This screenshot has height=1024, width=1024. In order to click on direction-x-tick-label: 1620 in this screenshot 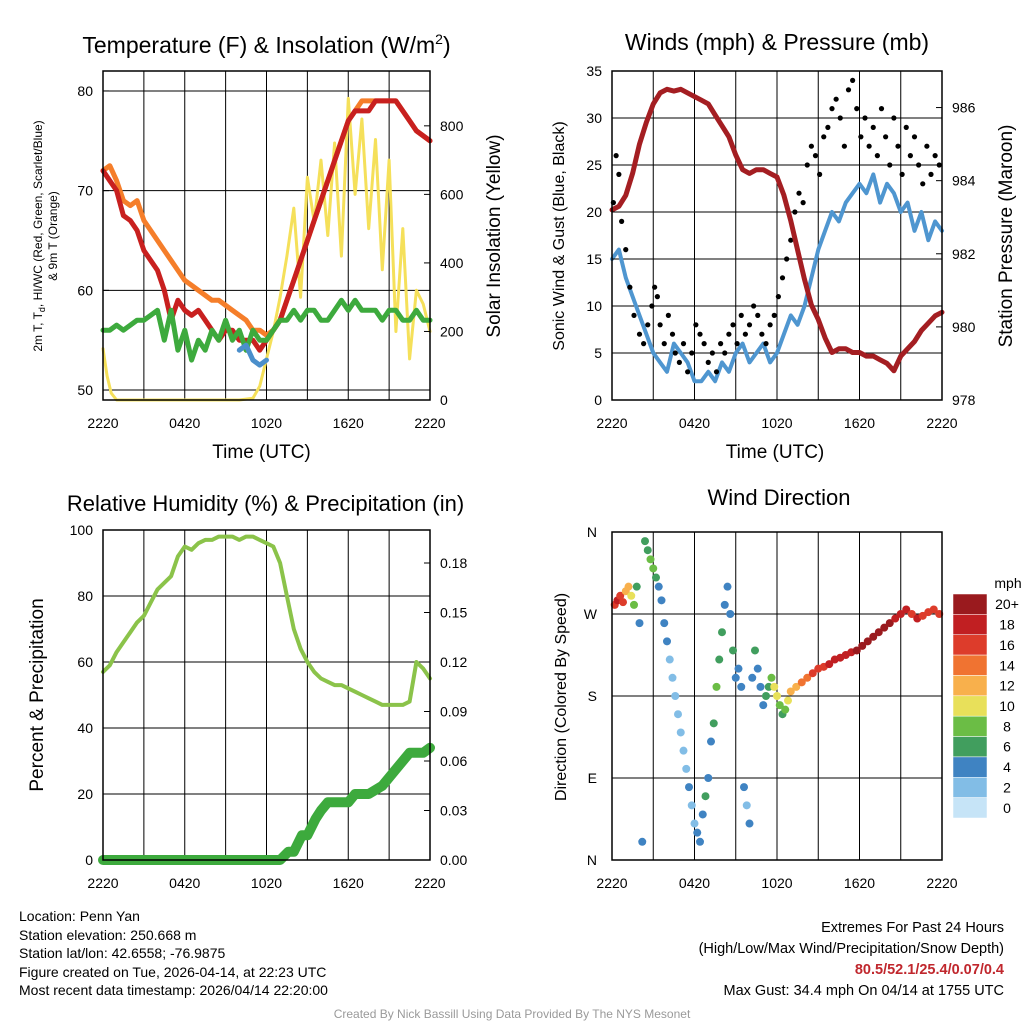, I will do `click(859, 883)`.